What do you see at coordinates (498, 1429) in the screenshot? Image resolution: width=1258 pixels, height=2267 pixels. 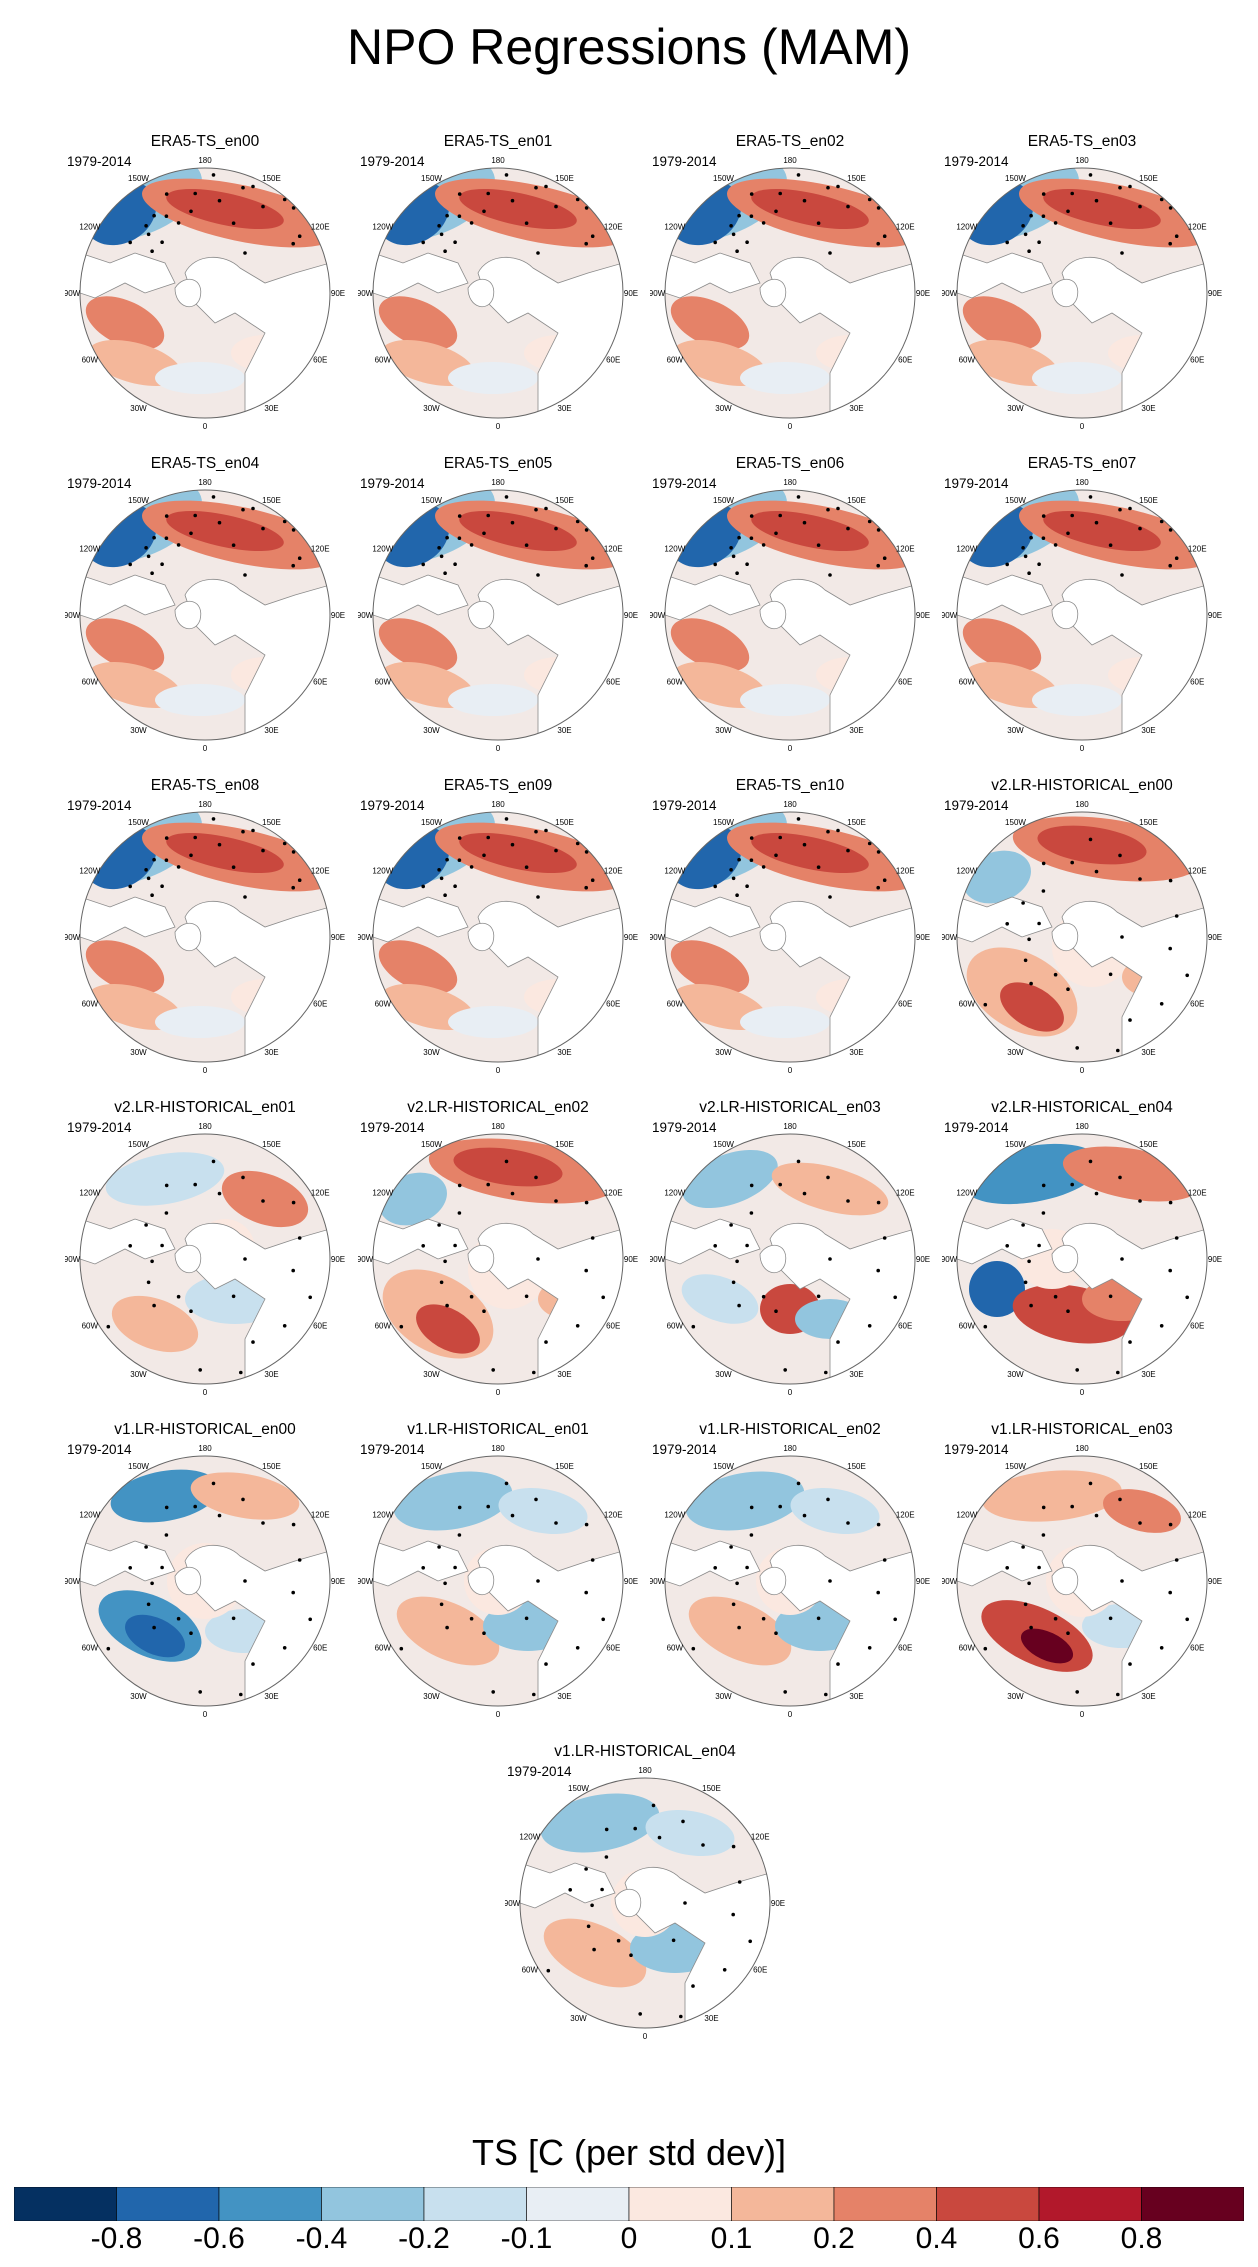 I see `panel-title: v1.LR-HISTORICAL_en01` at bounding box center [498, 1429].